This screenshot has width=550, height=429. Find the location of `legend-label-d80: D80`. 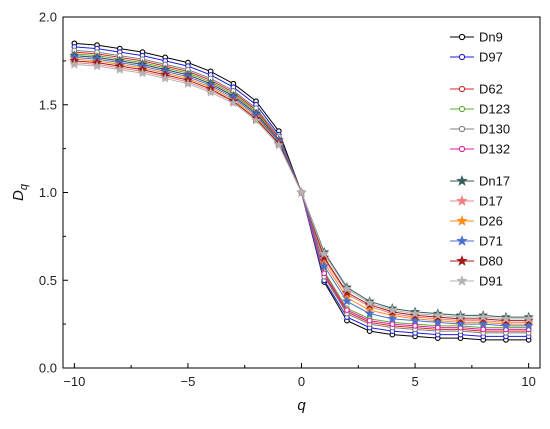

legend-label-d80: D80 is located at coordinates (491, 261).